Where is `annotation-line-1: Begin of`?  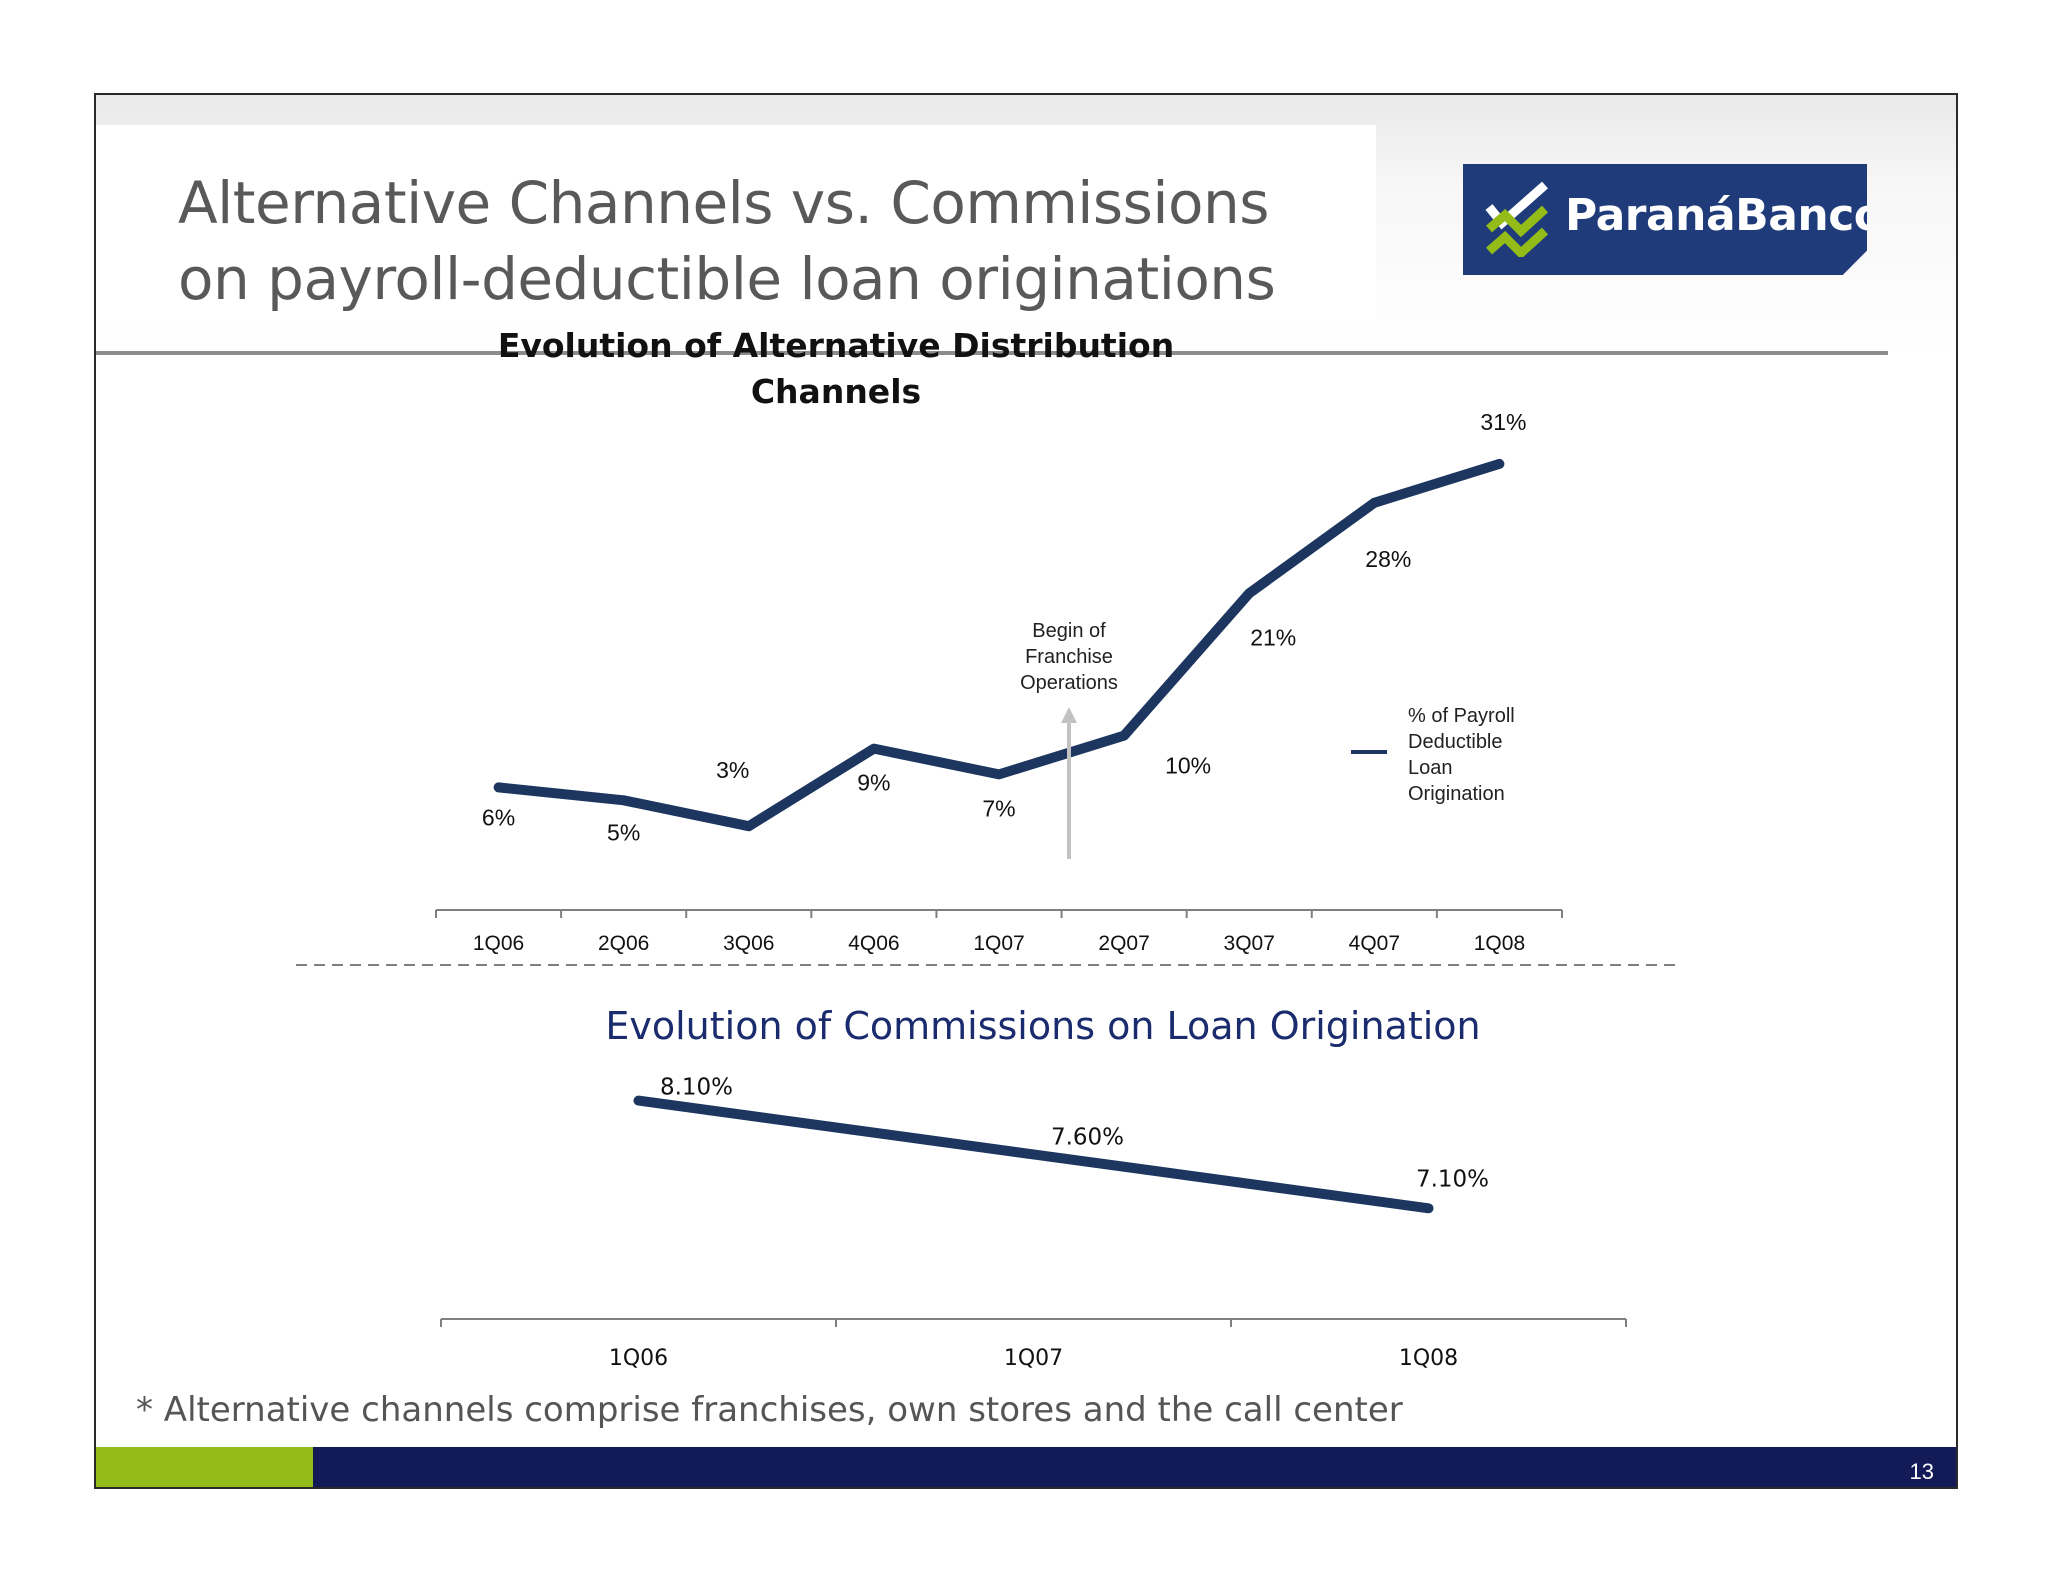
annotation-line-1: Begin of is located at coordinates (1069, 631).